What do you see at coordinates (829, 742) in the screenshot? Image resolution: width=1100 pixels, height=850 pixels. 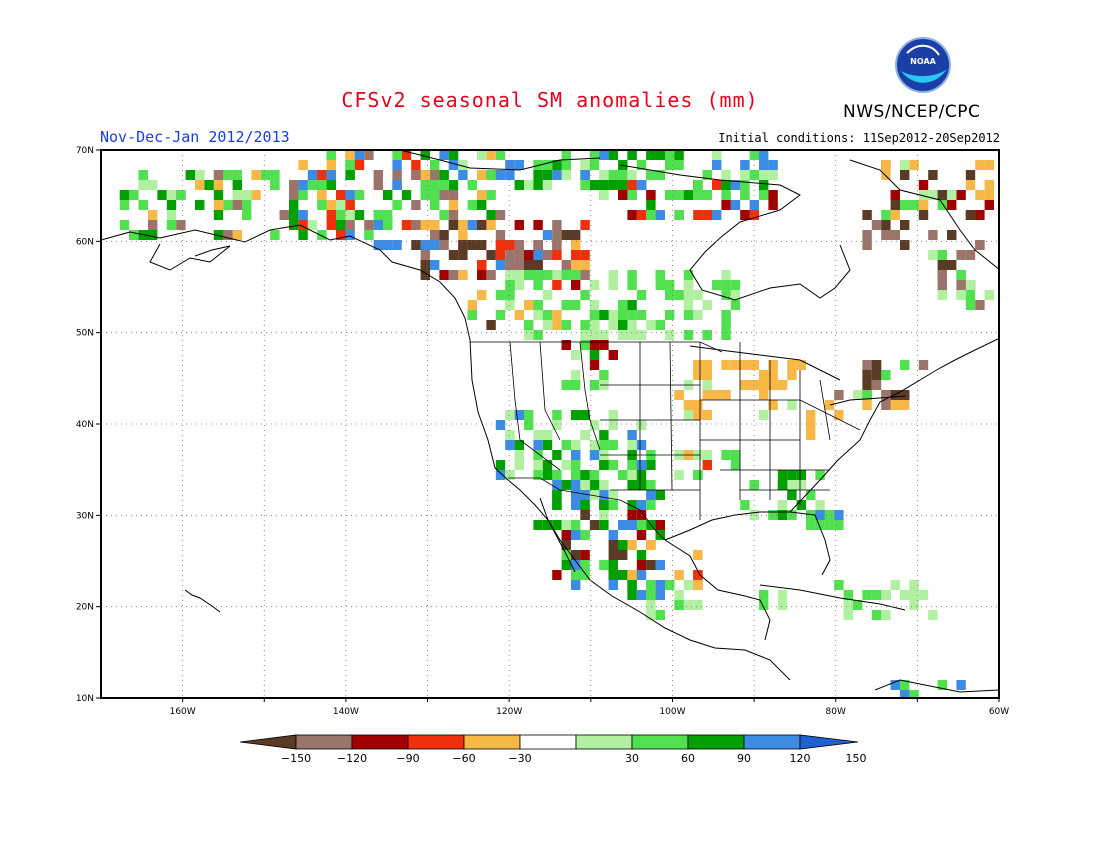 I see `colorbar-arrow-right` at bounding box center [829, 742].